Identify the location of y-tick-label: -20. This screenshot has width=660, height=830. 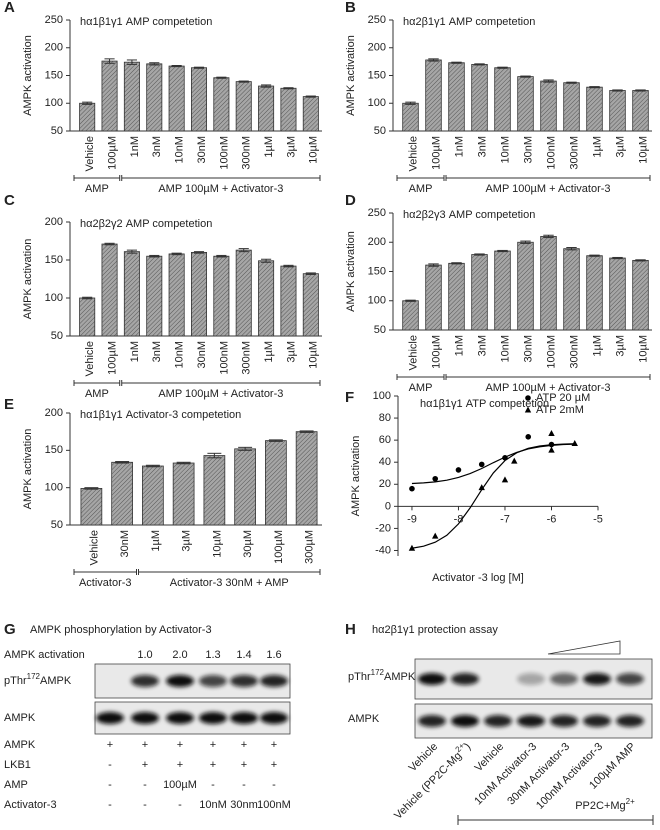
(383, 528).